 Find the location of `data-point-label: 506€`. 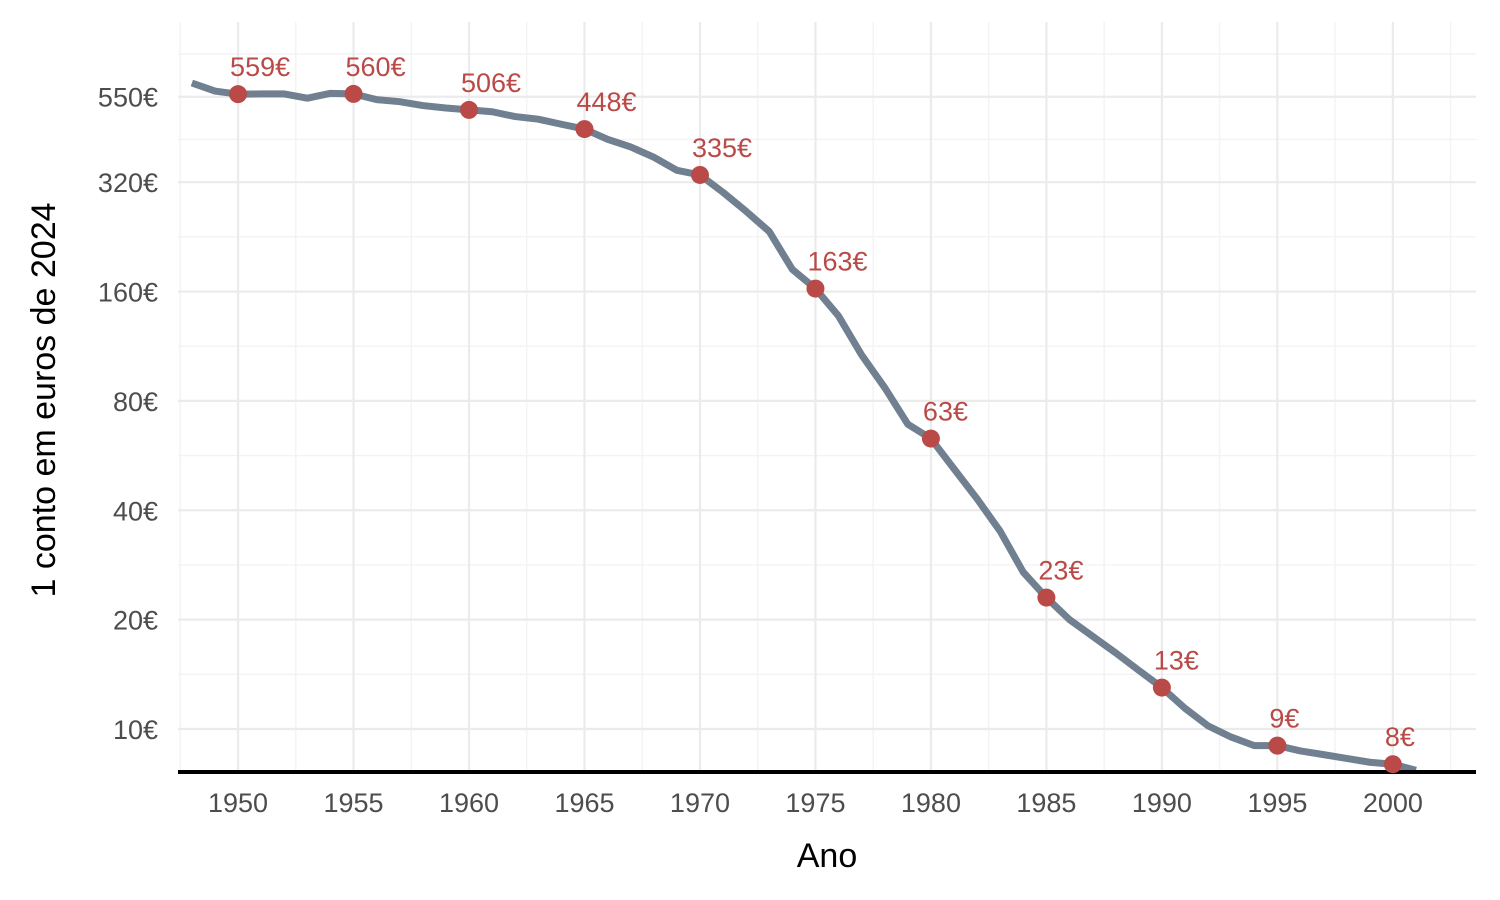

data-point-label: 506€ is located at coordinates (491, 83).